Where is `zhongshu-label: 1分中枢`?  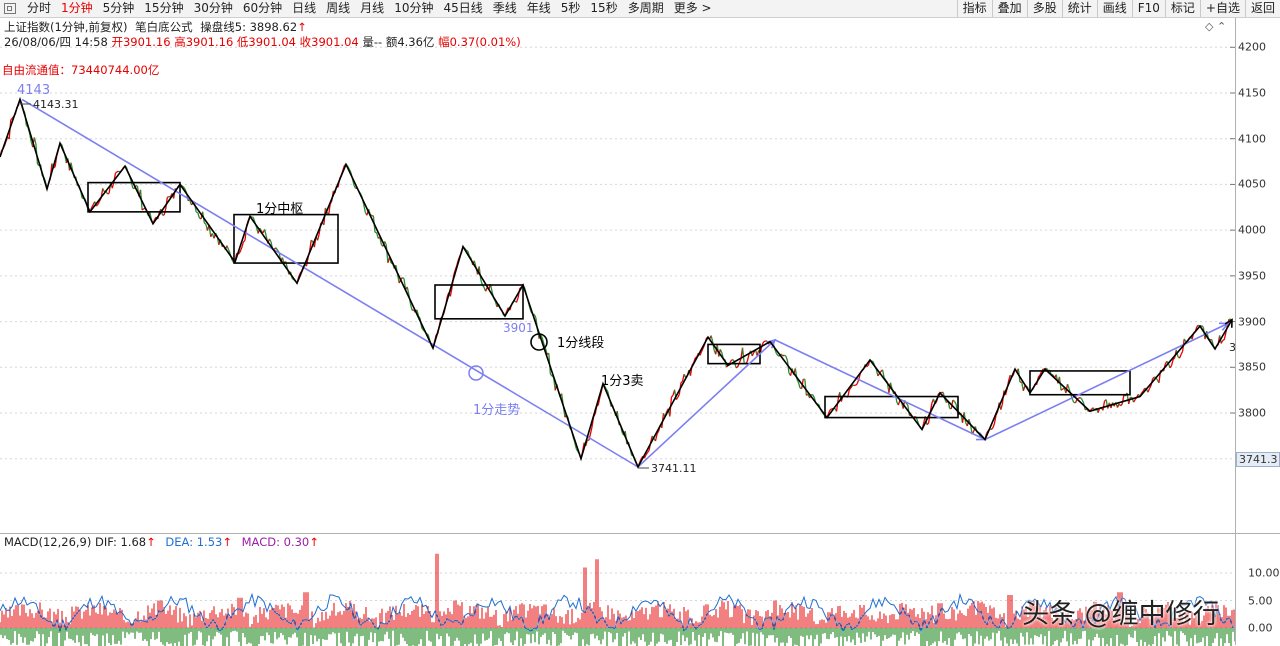 zhongshu-label: 1分中枢 is located at coordinates (279, 209).